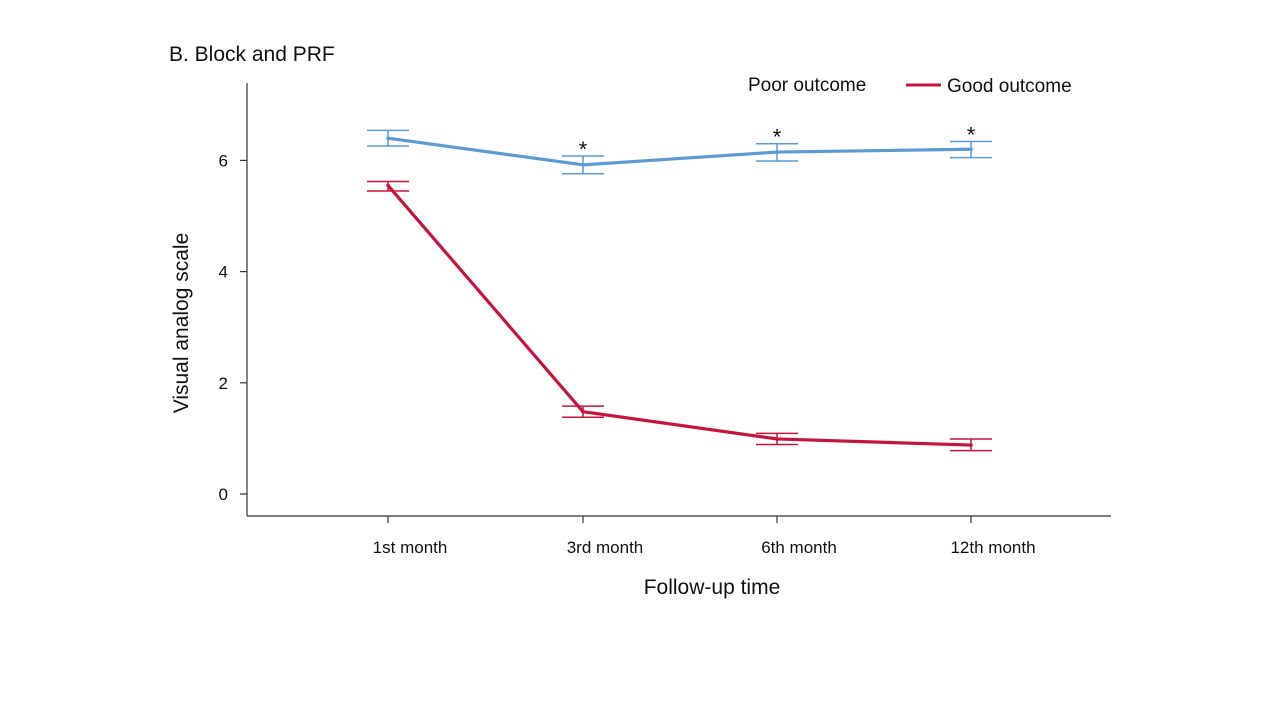  What do you see at coordinates (807, 85) in the screenshot?
I see `legend-label-poor-outcome: Poor outcome` at bounding box center [807, 85].